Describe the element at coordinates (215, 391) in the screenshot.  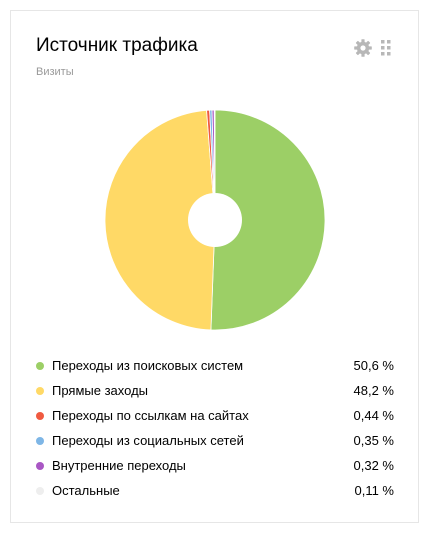
I see `legend-item: Прямые заходы 48,2 %` at that location.